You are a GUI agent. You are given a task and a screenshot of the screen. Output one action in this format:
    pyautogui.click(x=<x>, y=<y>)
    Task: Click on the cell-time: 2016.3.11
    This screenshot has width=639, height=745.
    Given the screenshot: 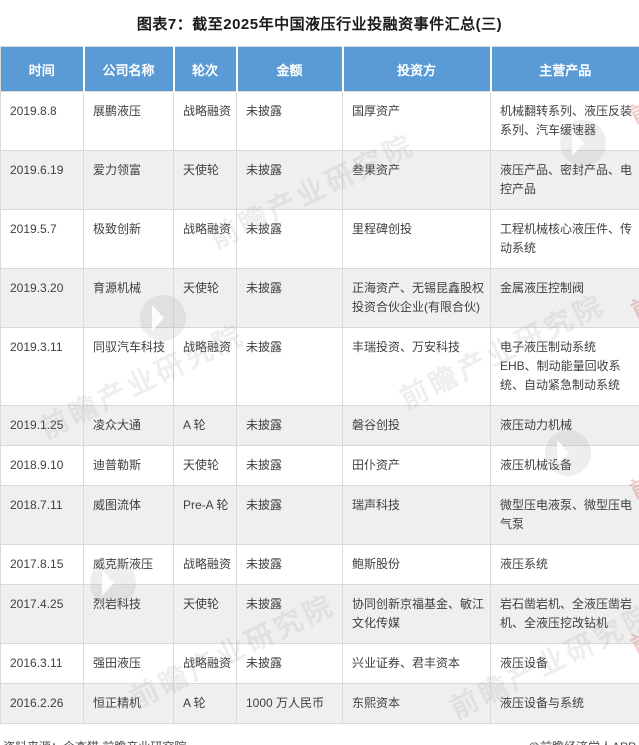 What is the action you would take?
    pyautogui.click(x=42, y=663)
    